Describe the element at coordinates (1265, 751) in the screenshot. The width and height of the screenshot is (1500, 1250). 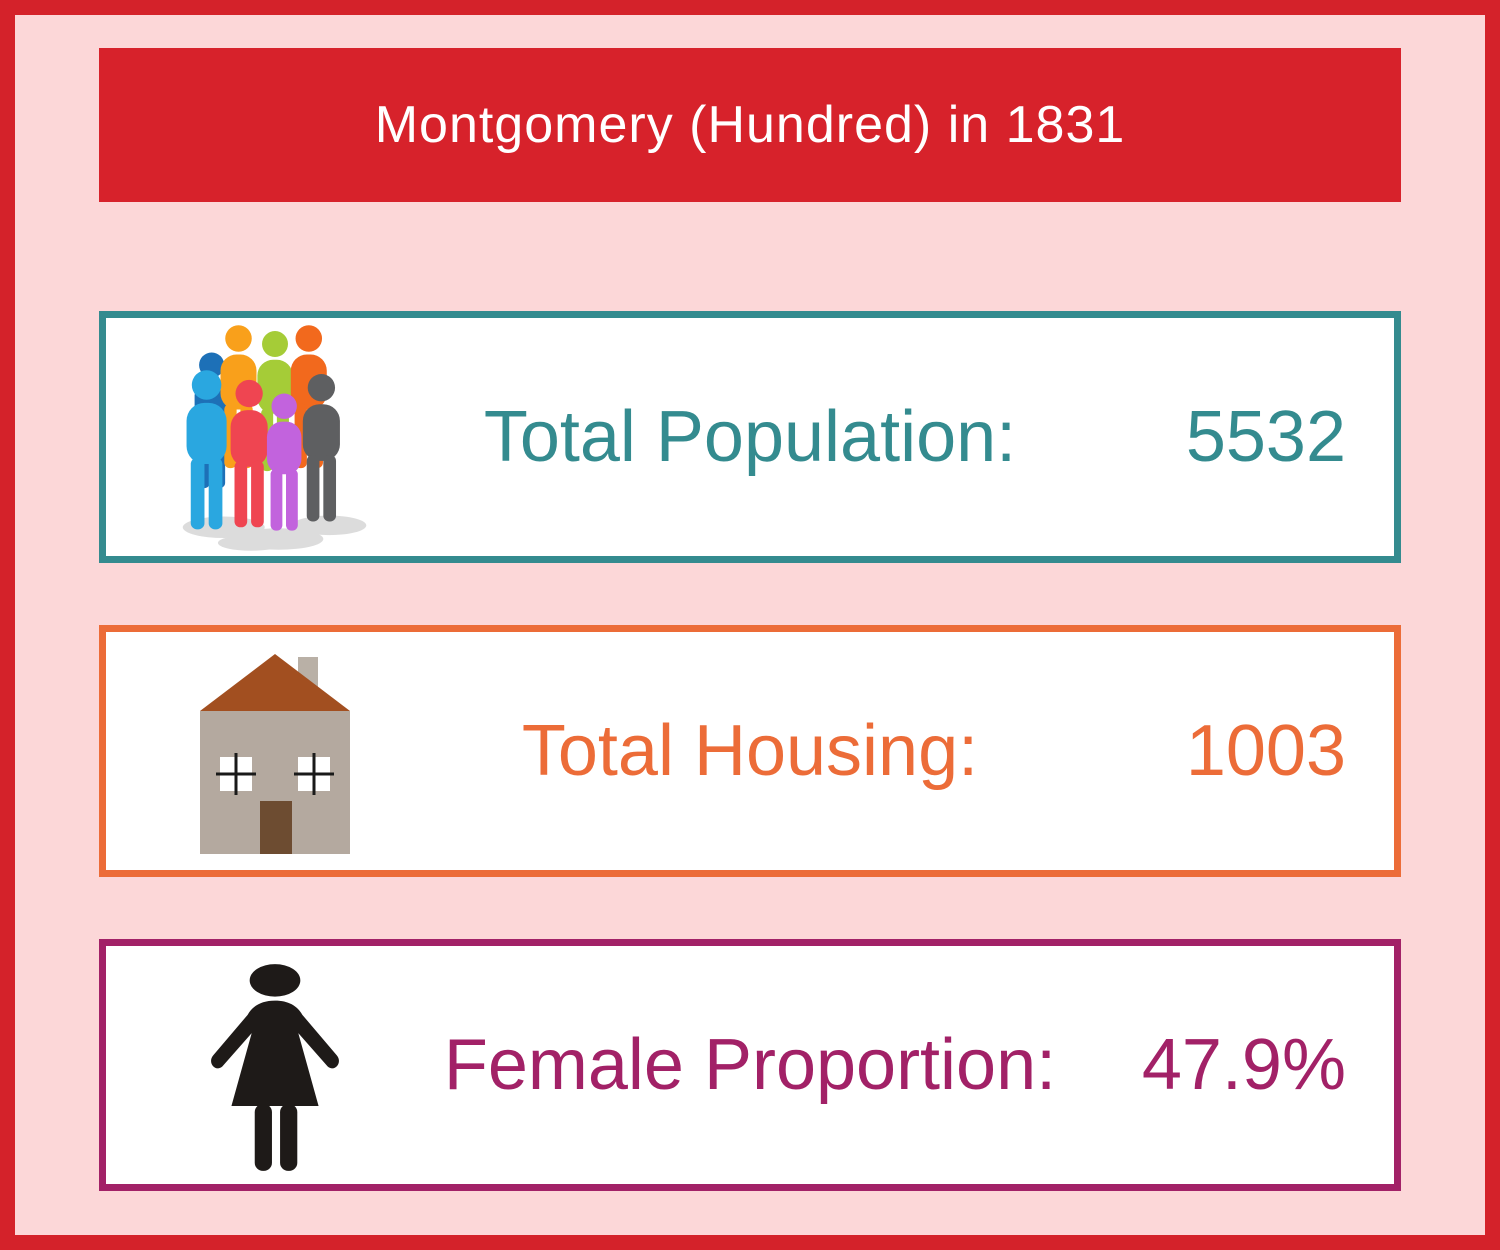
I see `stat-value: 1003` at that location.